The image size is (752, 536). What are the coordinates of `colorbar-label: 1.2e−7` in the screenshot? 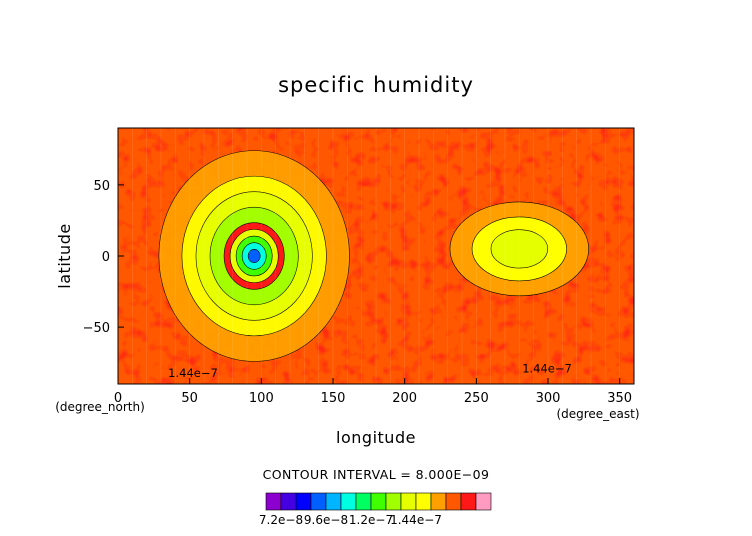 It's located at (371, 520).